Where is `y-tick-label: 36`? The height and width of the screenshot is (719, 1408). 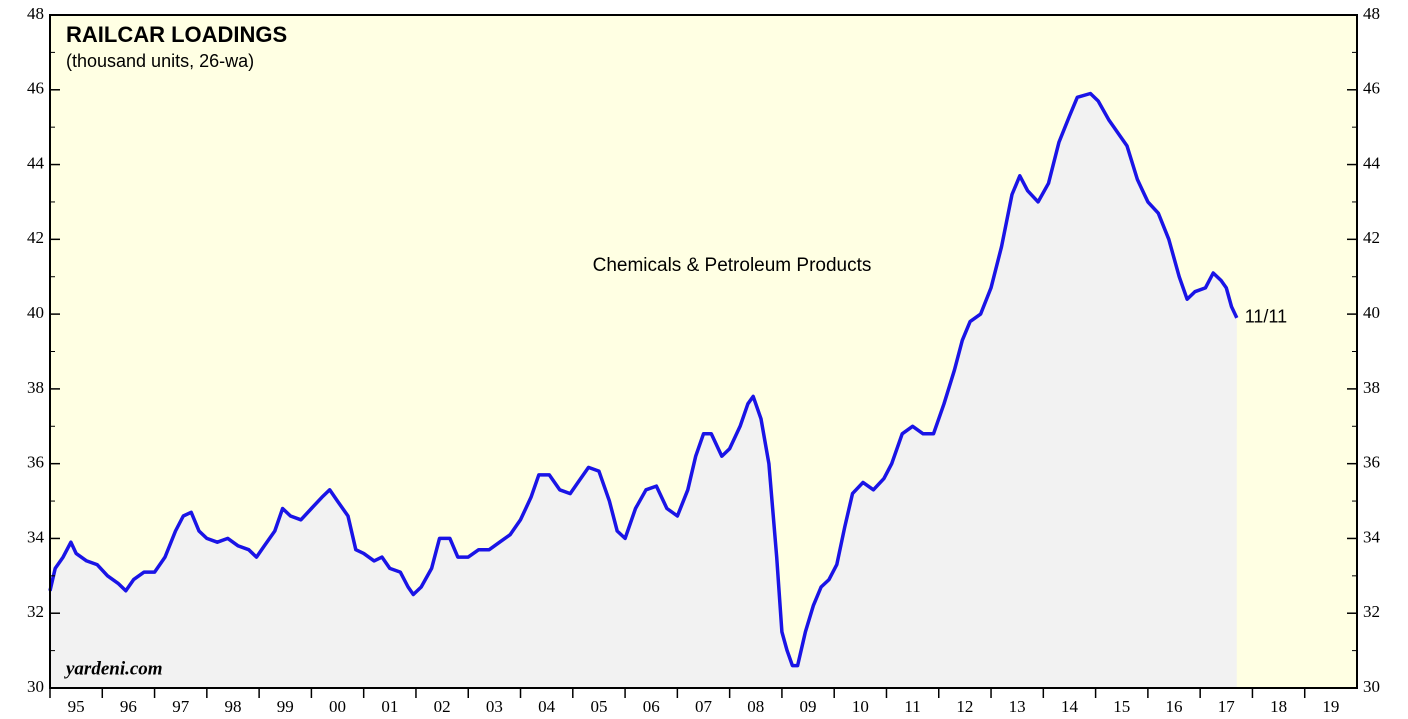 y-tick-label: 36 is located at coordinates (35, 462).